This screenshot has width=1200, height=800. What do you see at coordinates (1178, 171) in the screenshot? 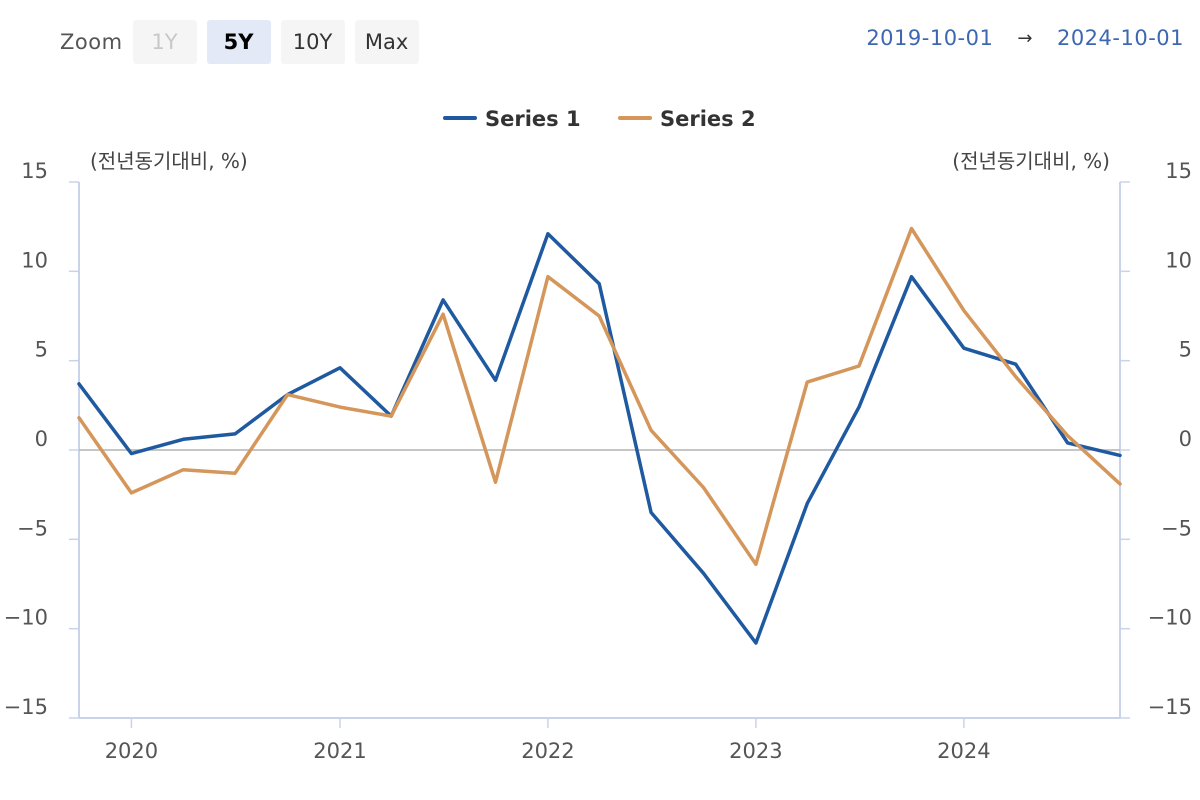
I see `right-y-tick-label: 15` at bounding box center [1178, 171].